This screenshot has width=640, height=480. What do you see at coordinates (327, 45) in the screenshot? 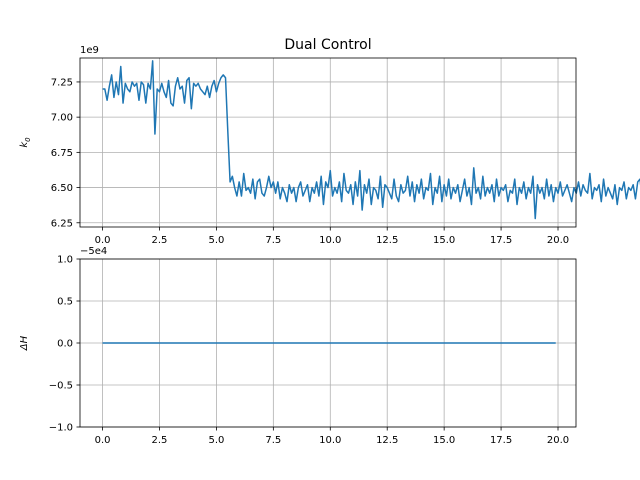
I see `chart-title: Dual Control` at bounding box center [327, 45].